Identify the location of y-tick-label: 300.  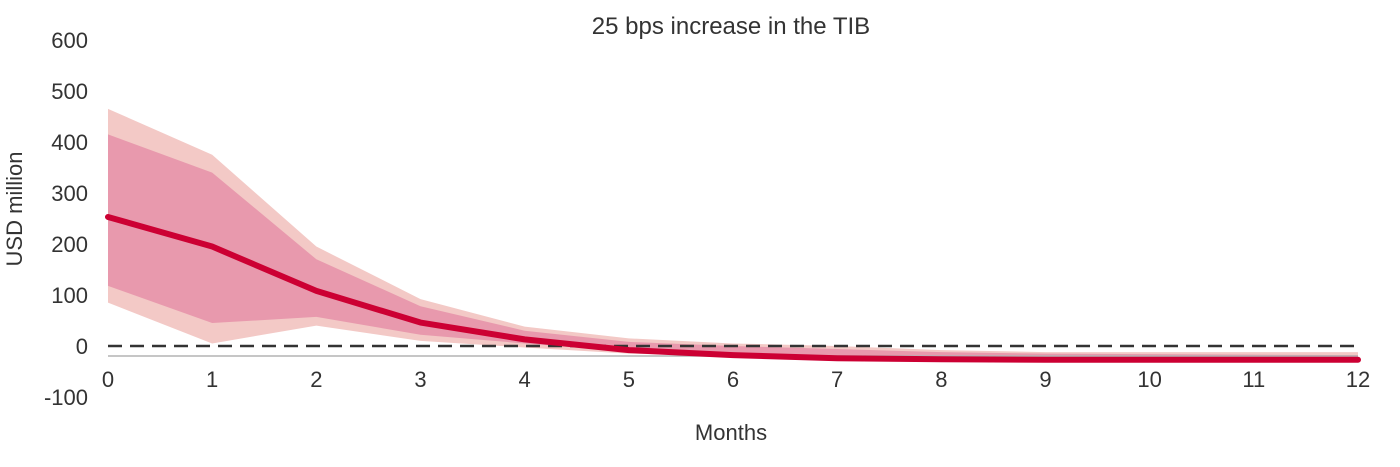
(69, 193).